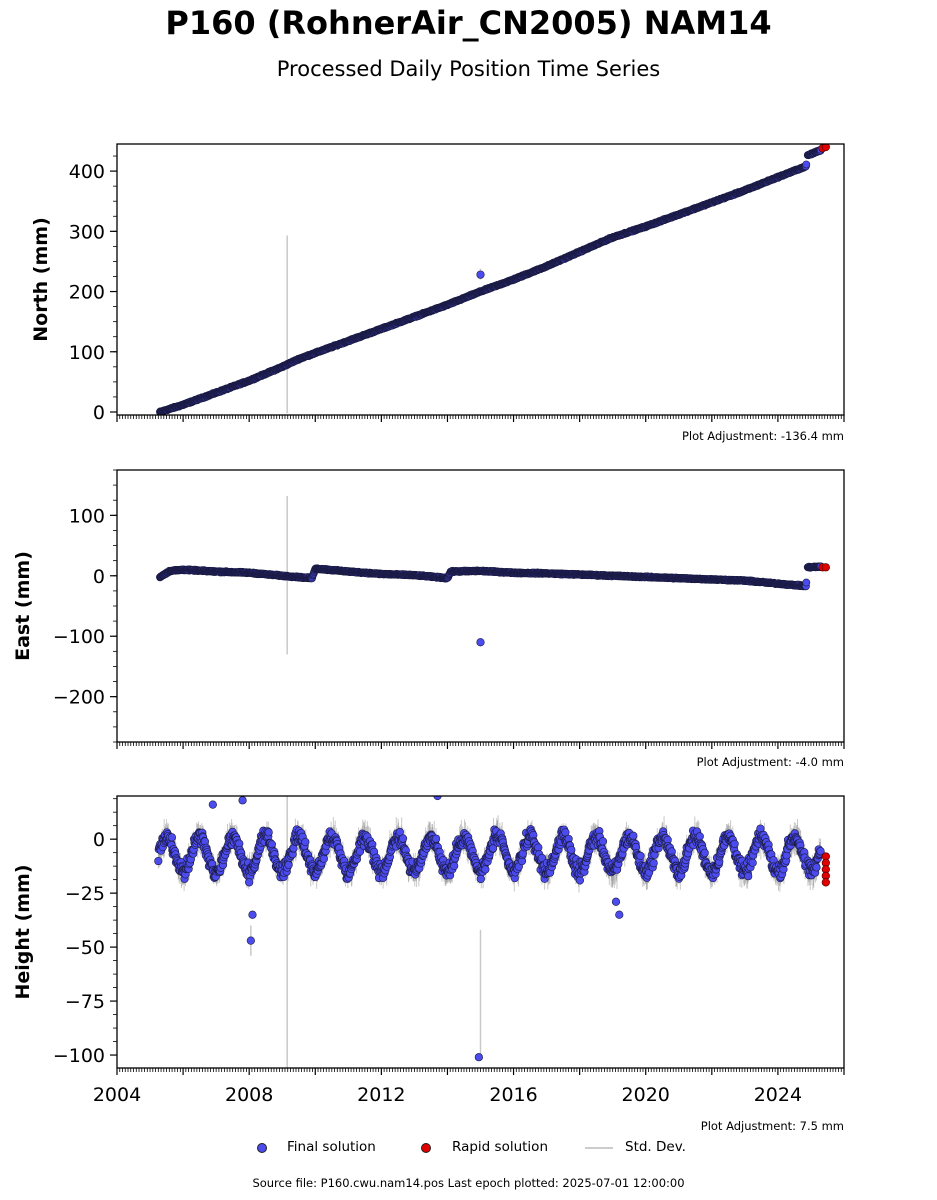  What do you see at coordinates (468, 23) in the screenshot?
I see `chart-title: P160 (RohnerAir_CN2005) NAM14` at bounding box center [468, 23].